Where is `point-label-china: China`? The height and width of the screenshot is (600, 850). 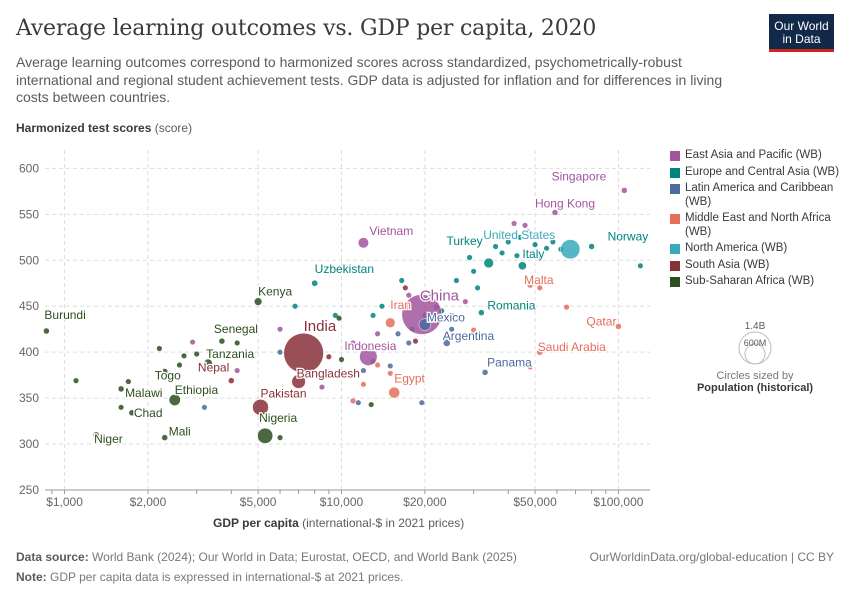
point-label-china: China is located at coordinates (440, 295).